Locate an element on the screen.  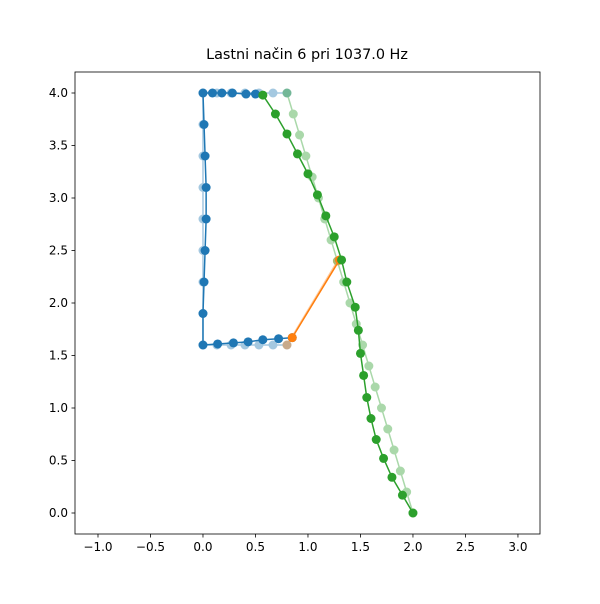
x-tick-label: 0.5 is located at coordinates (255, 547).